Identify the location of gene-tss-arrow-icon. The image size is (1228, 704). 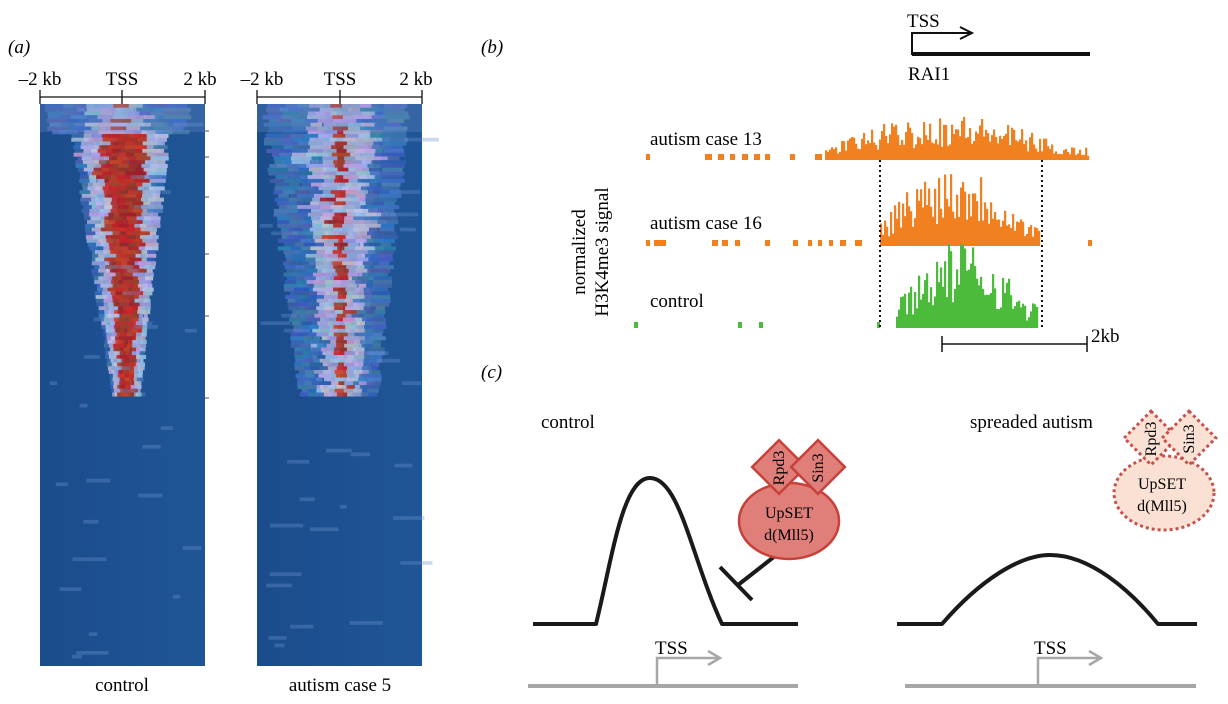
(967, 33).